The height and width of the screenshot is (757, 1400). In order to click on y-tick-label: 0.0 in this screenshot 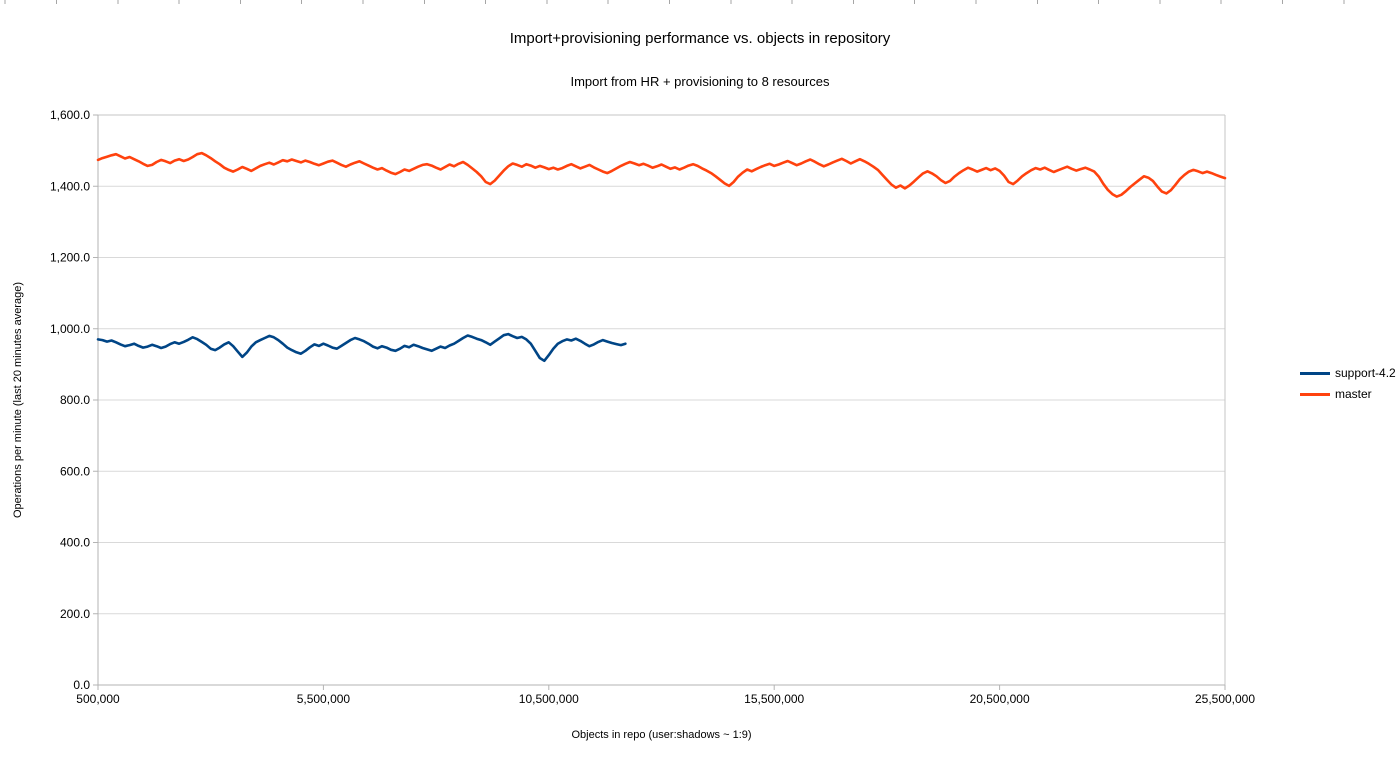, I will do `click(81, 685)`.